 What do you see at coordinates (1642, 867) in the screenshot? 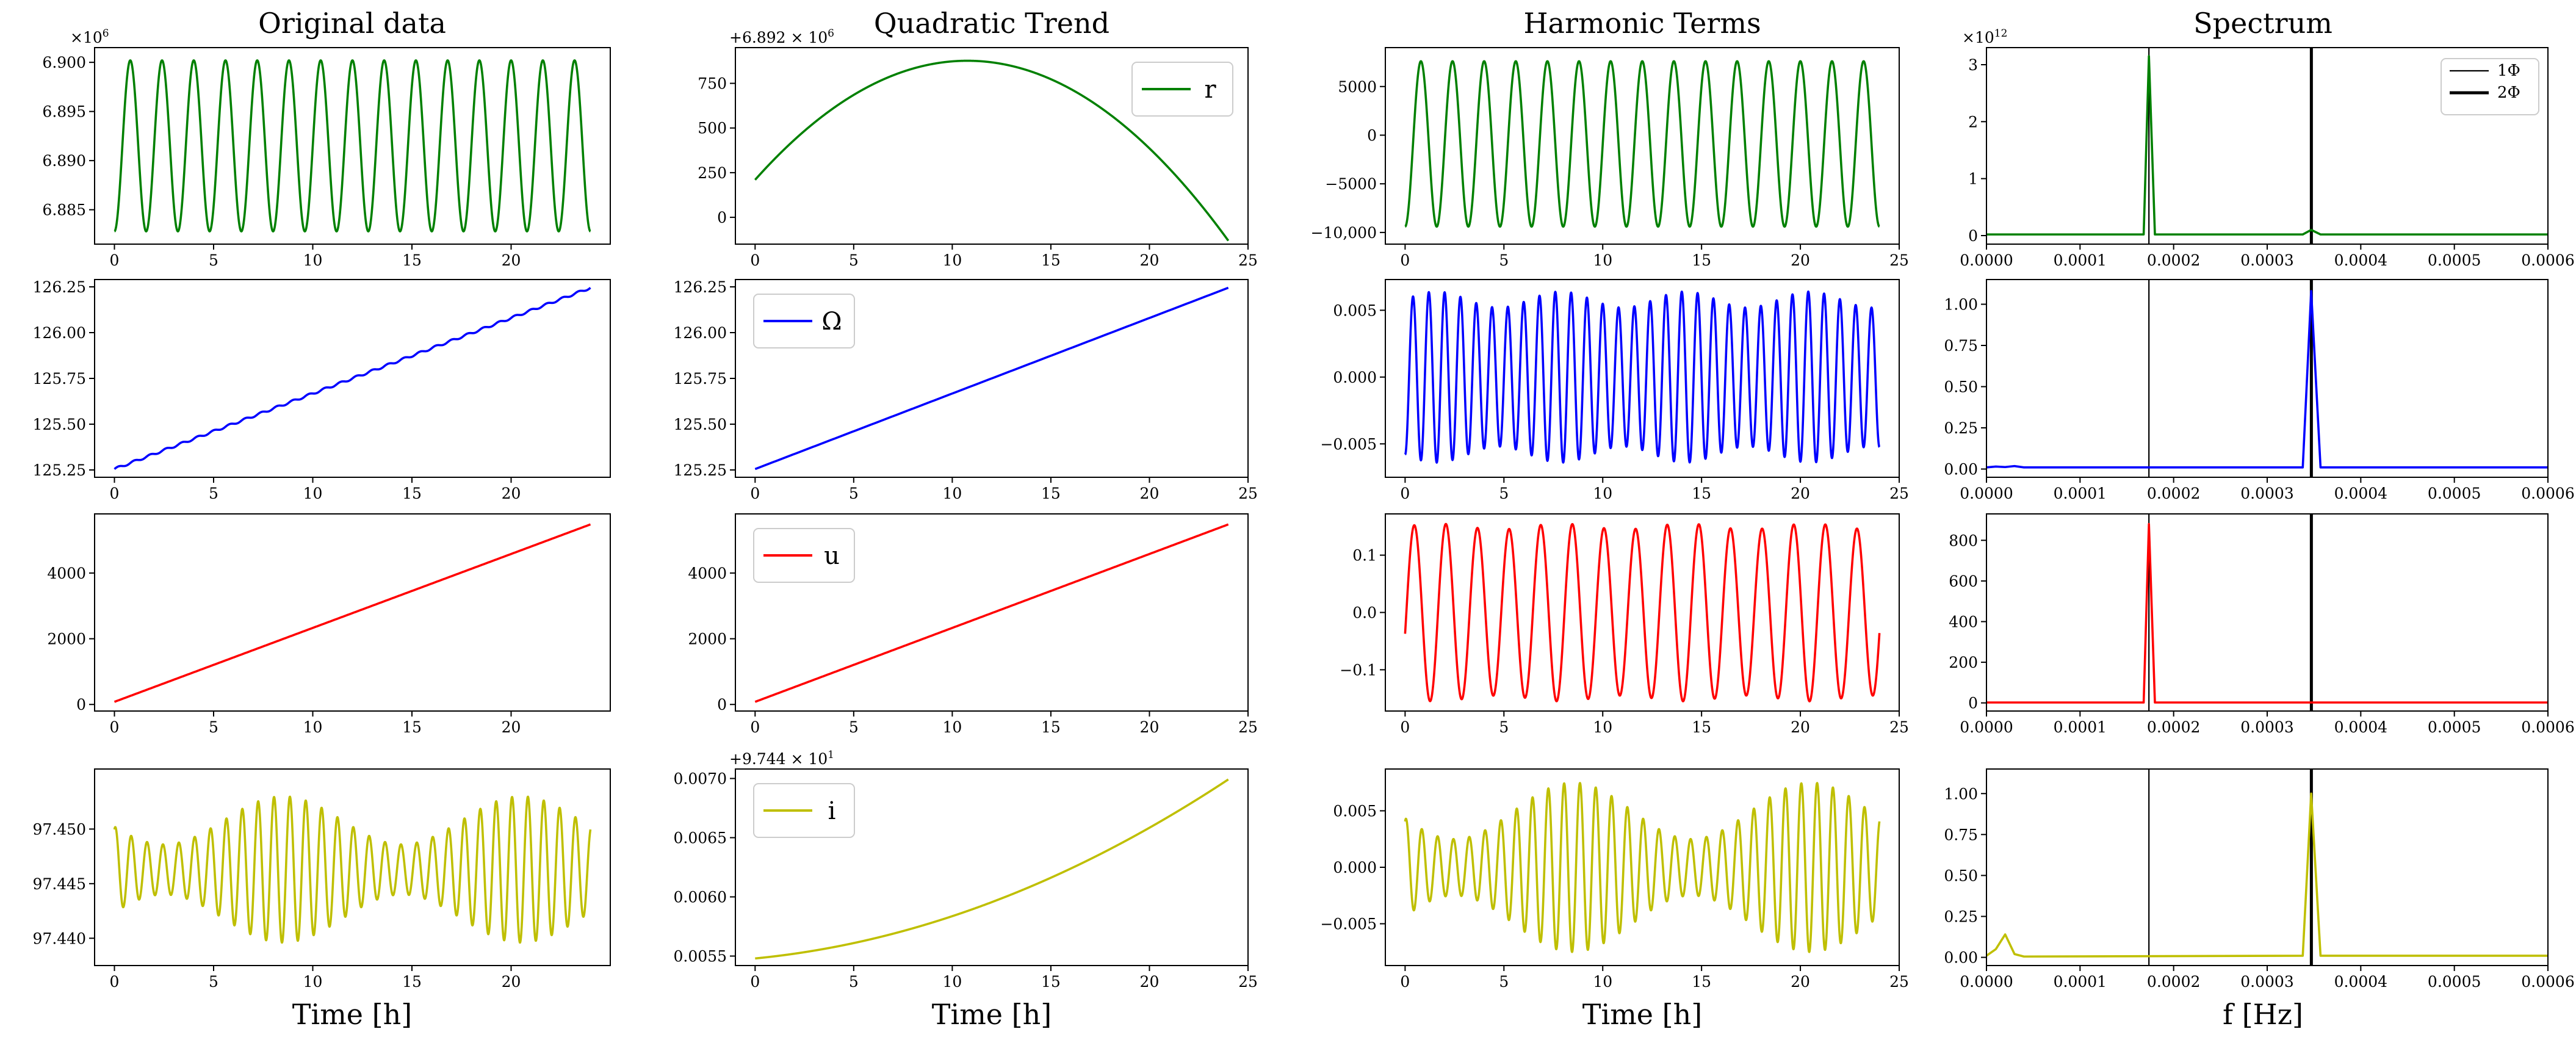
I see `series-line-i-harmonic` at bounding box center [1642, 867].